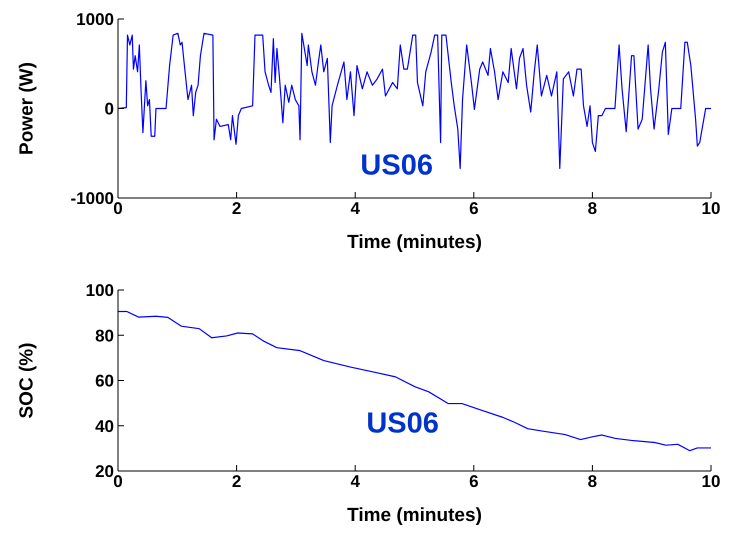  What do you see at coordinates (104, 426) in the screenshot?
I see `y-tick-label: 40` at bounding box center [104, 426].